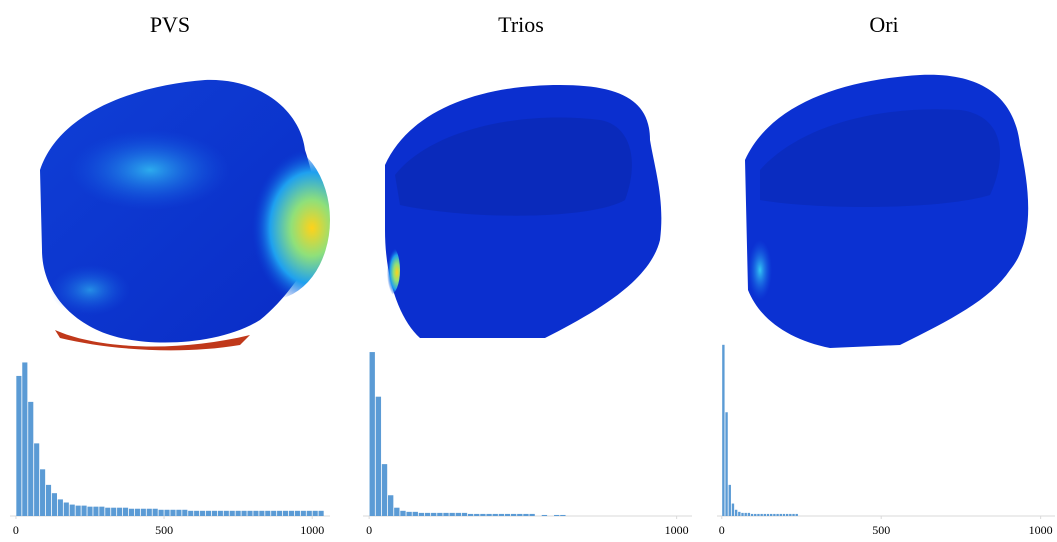 The height and width of the screenshot is (542, 1057). Describe the element at coordinates (883, 24) in the screenshot. I see `panel-title: Ori` at that location.